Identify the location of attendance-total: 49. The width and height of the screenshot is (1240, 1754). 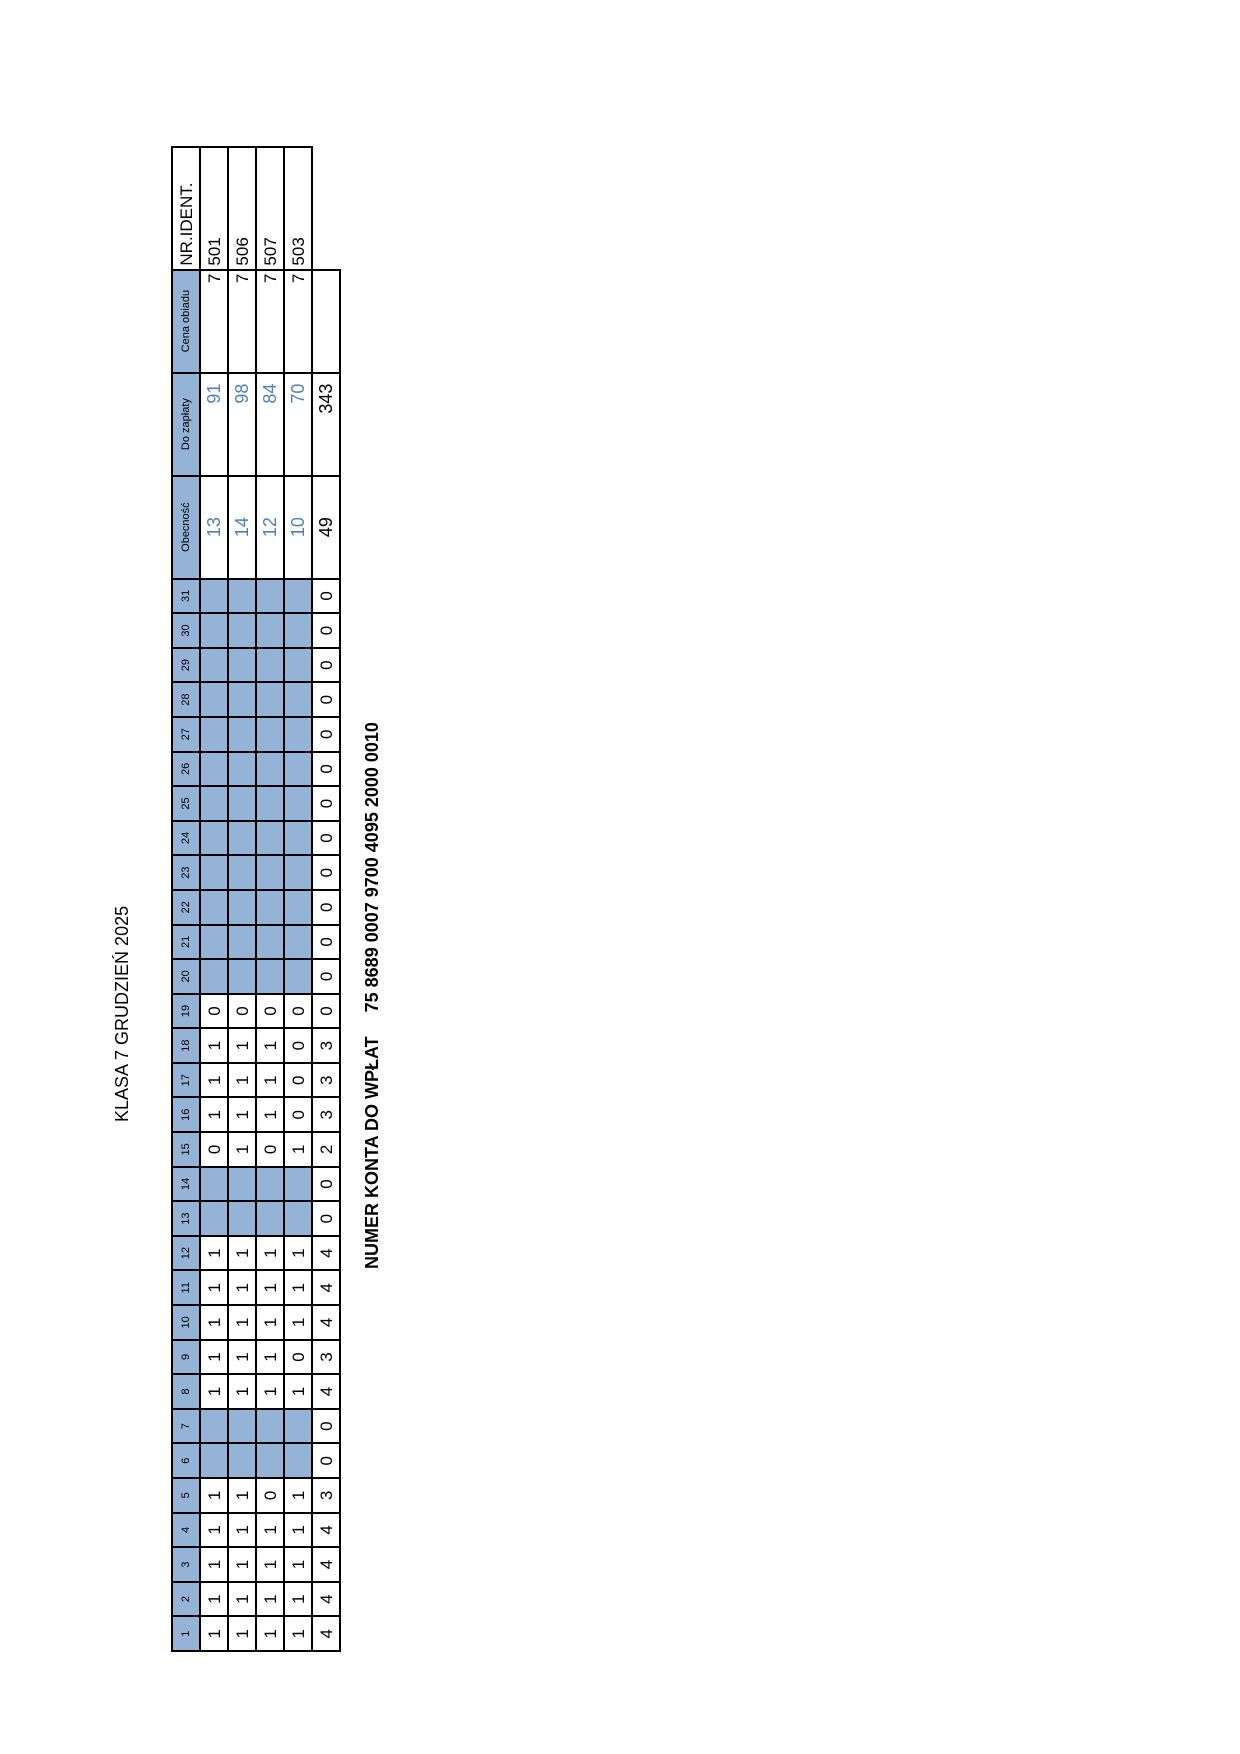
(326, 527).